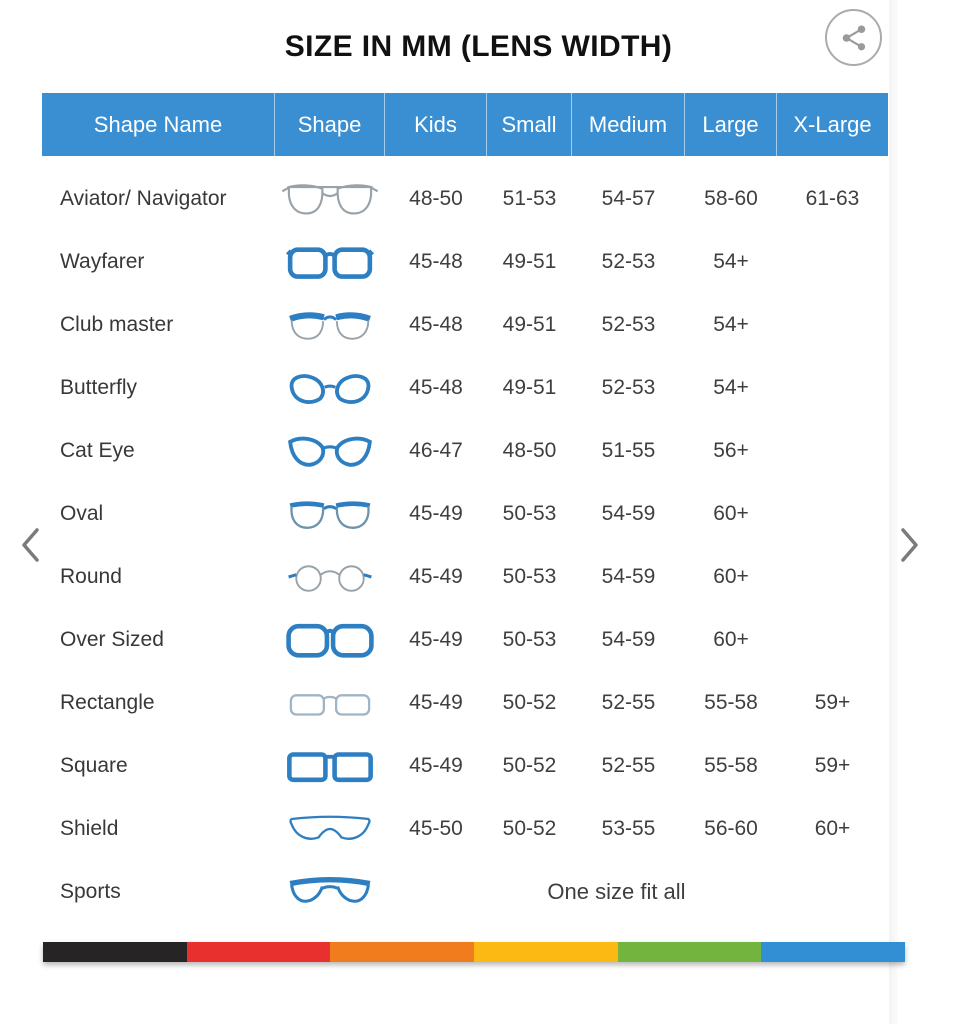 The height and width of the screenshot is (1024, 957). I want to click on shape-name-cell: Over Sized, so click(112, 639).